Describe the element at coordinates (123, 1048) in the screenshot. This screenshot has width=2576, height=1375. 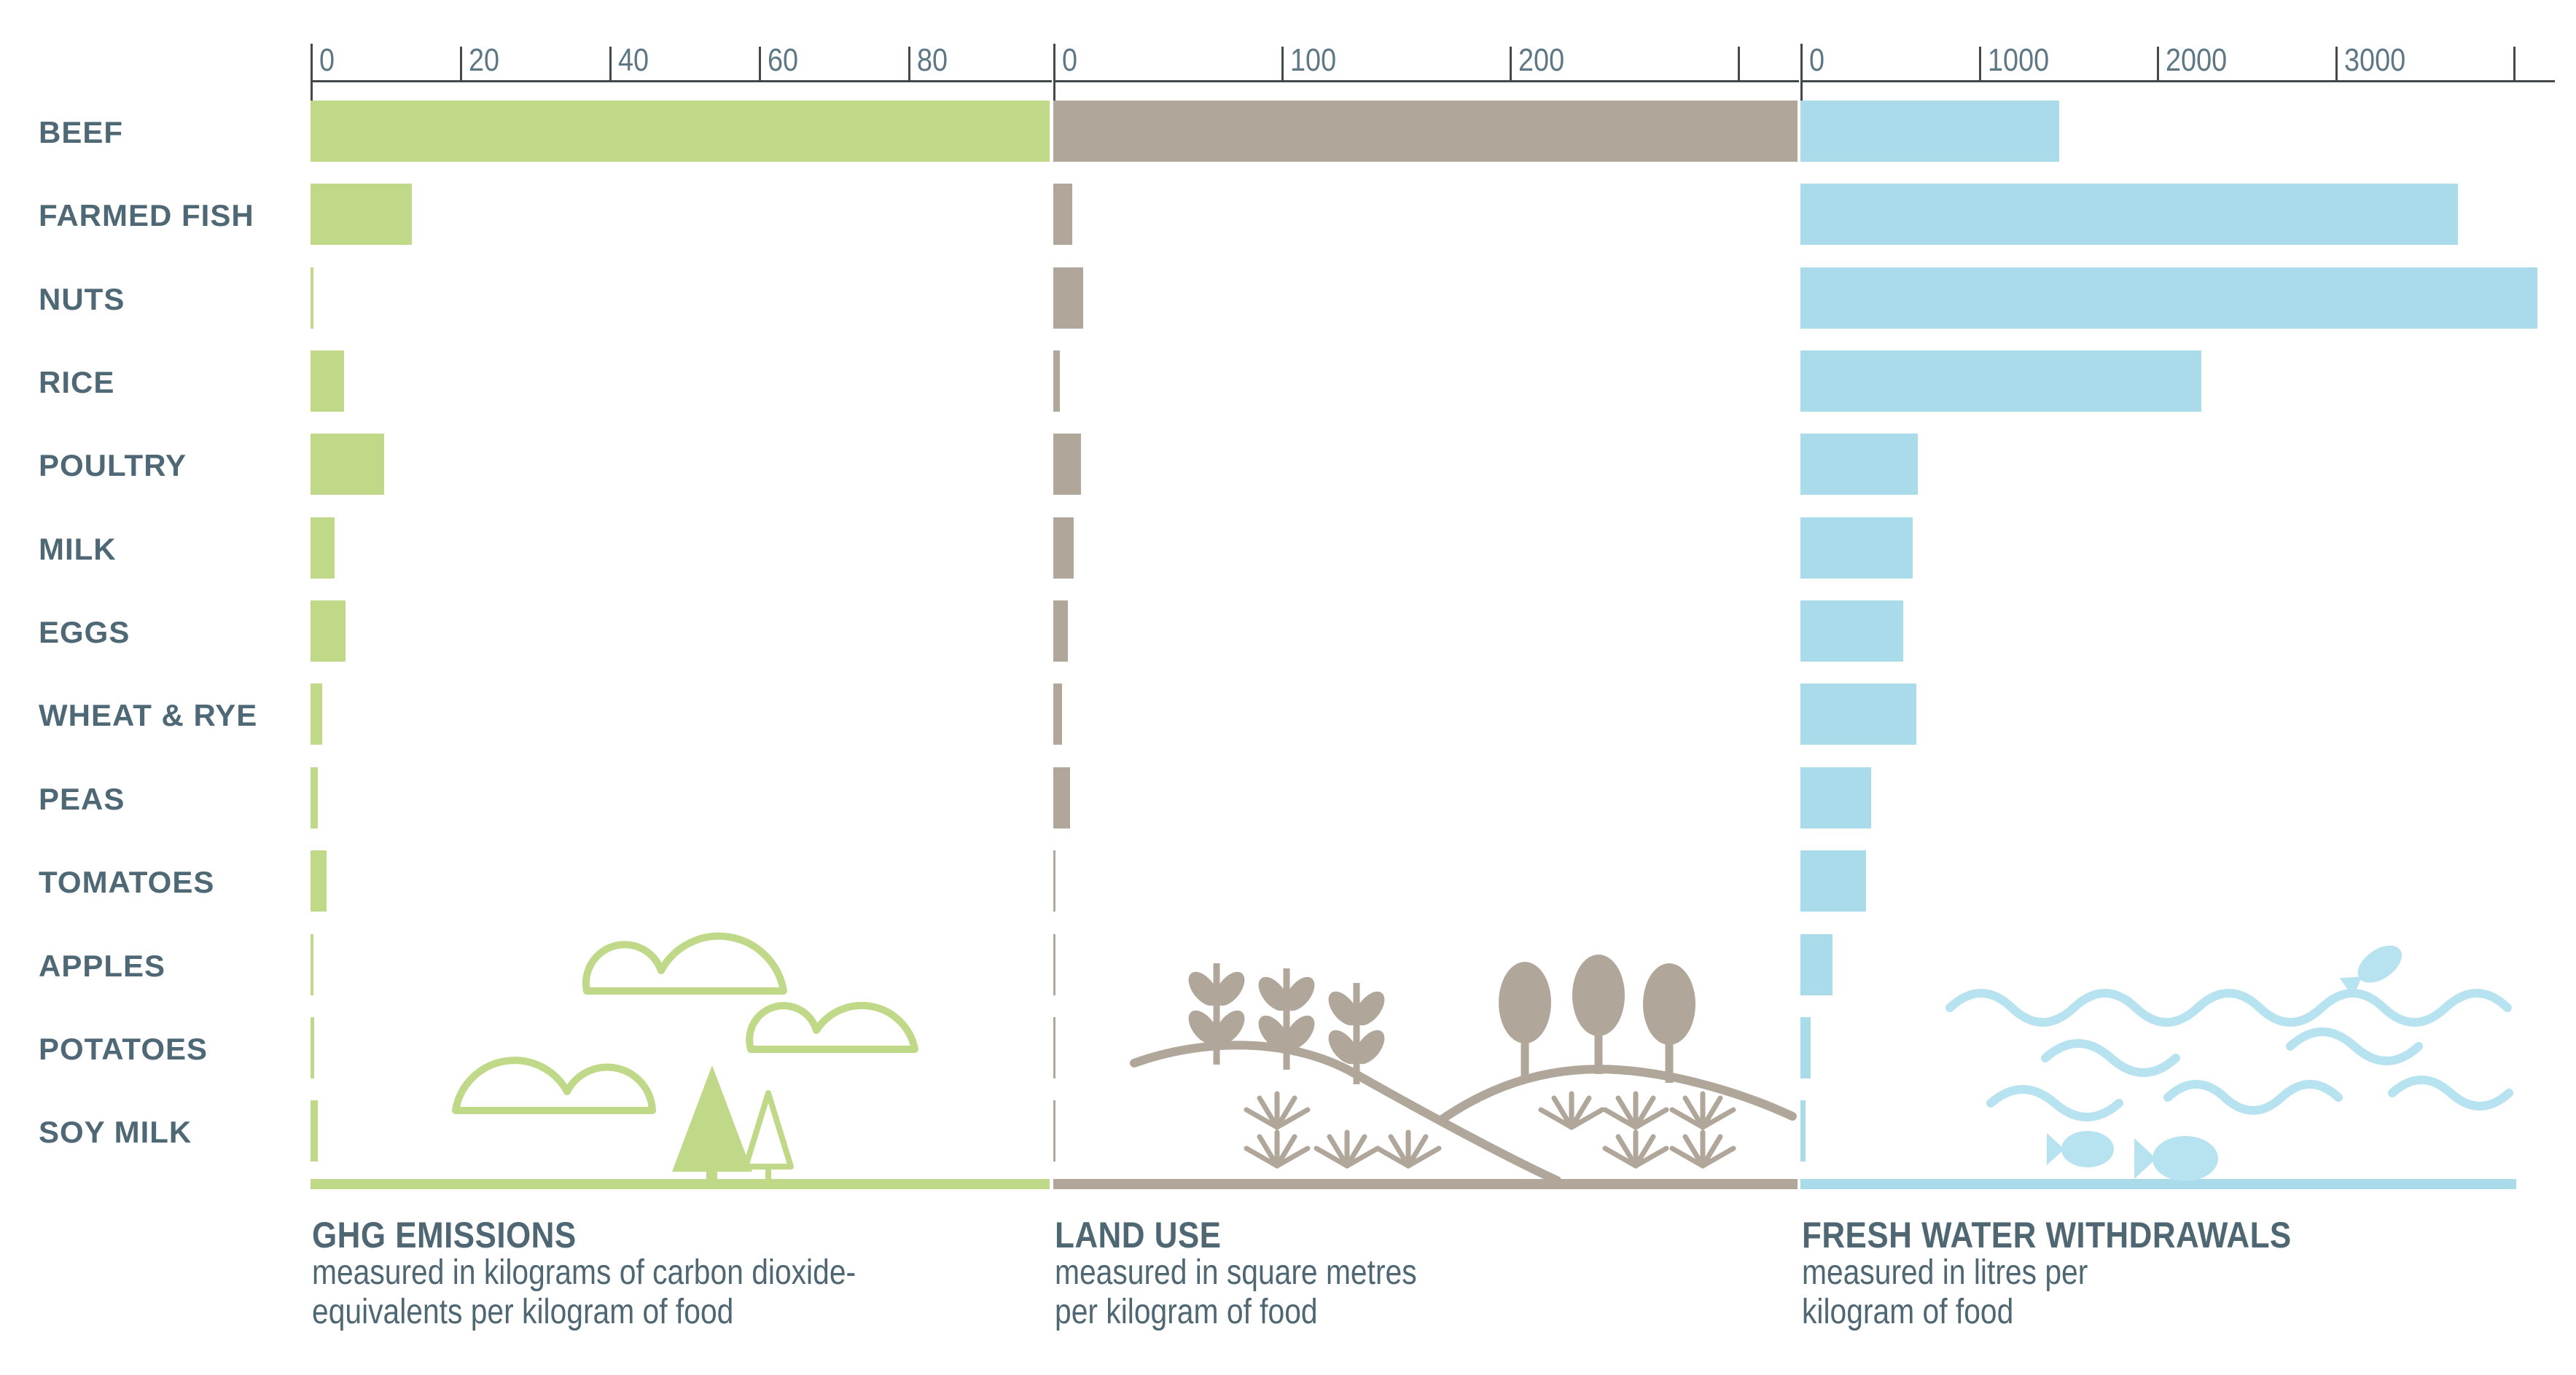
I see `food-label: POTATOES` at that location.